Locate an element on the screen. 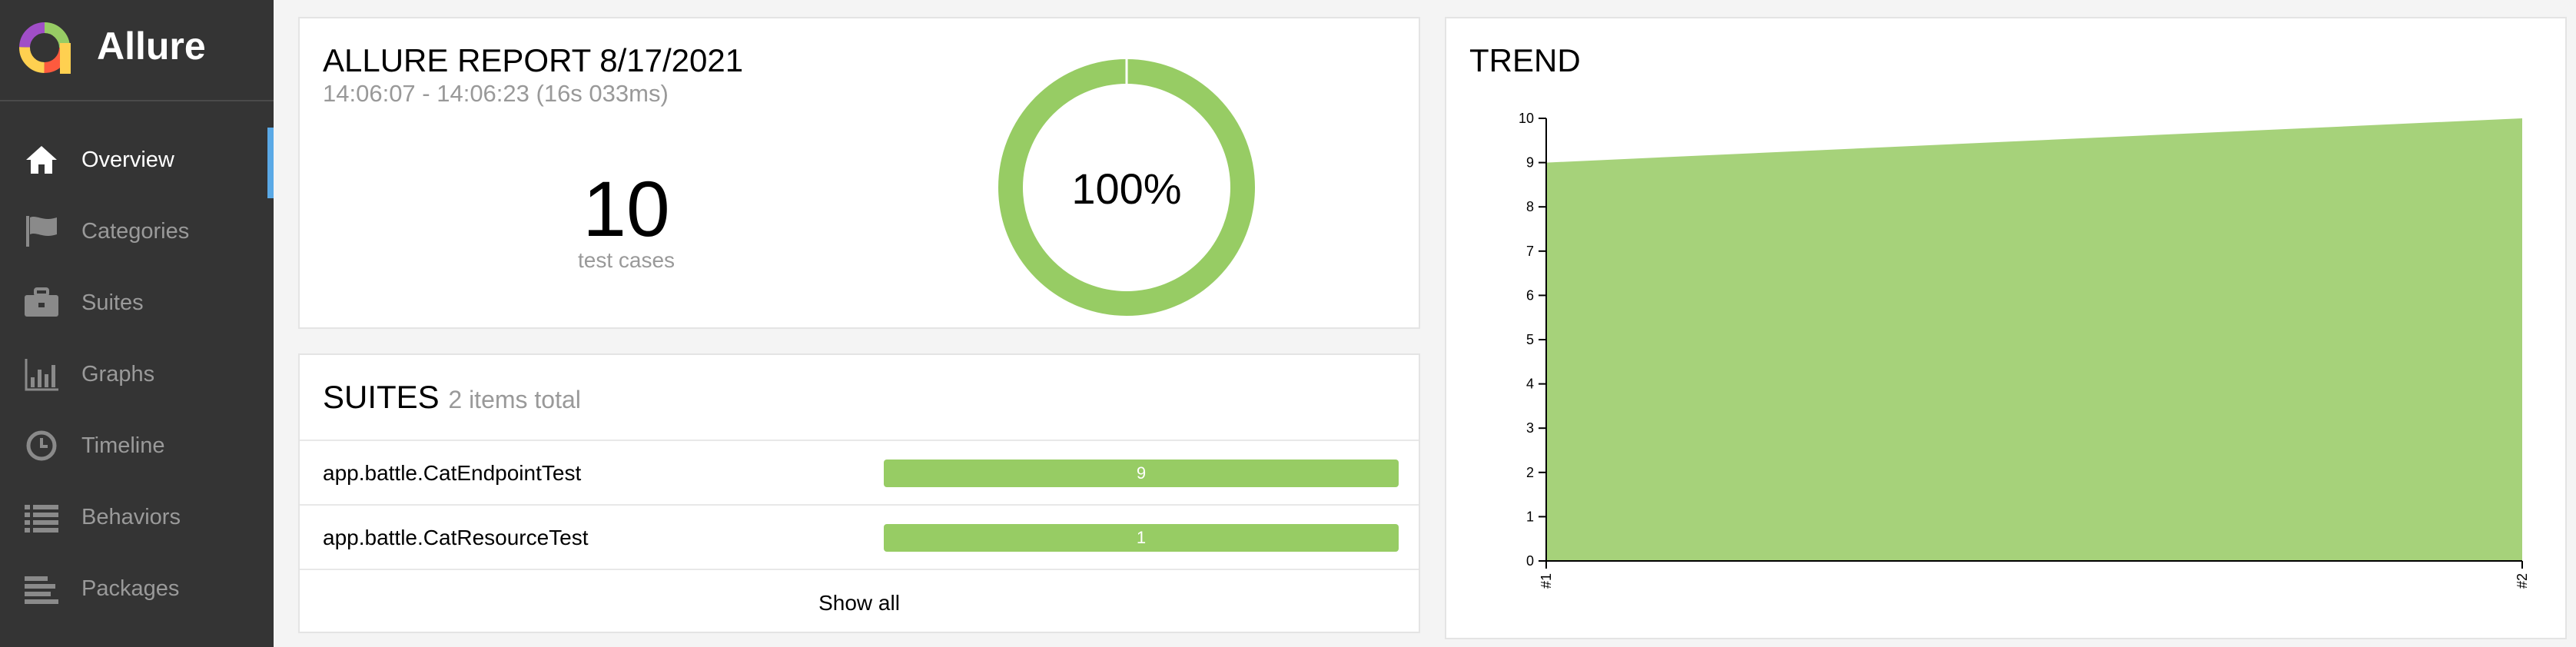  suites-title: SUITES is located at coordinates (381, 397).